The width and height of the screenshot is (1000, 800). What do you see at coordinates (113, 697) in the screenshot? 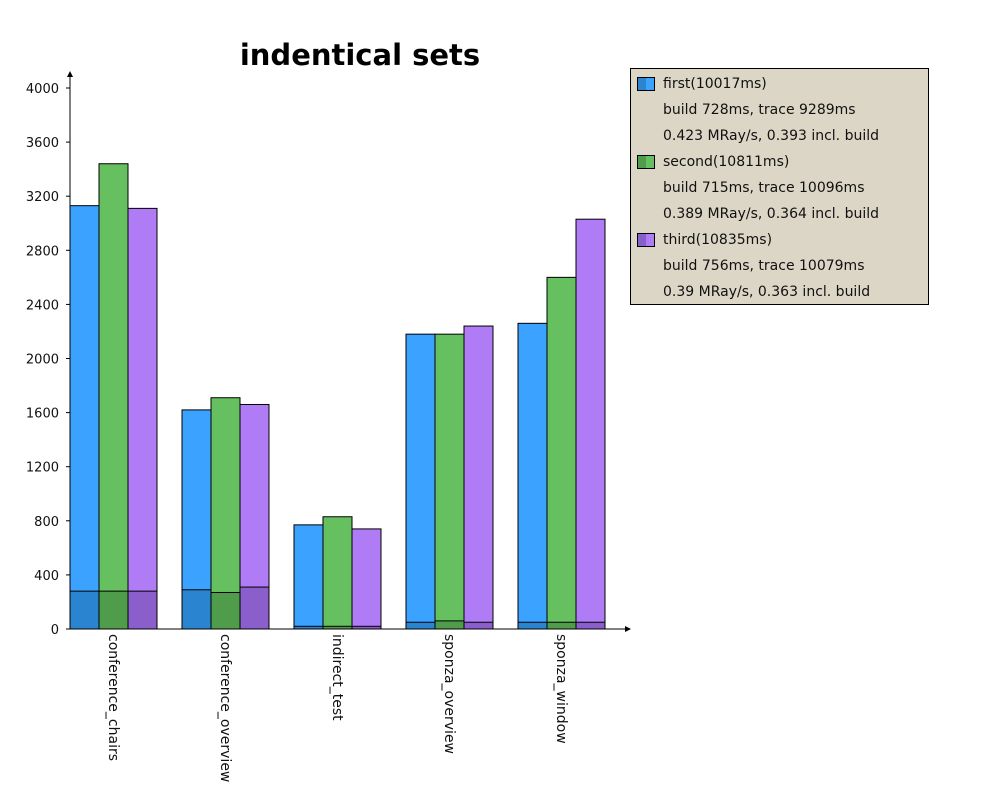
I see `x-tick-label: conference_chairs` at bounding box center [113, 697].